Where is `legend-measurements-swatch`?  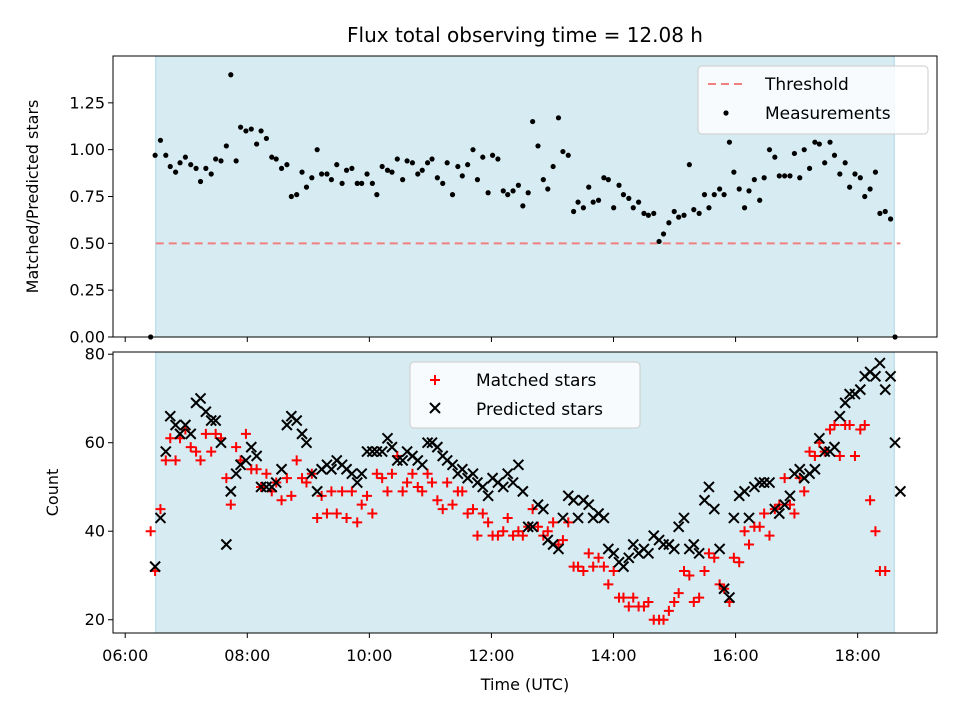 legend-measurements-swatch is located at coordinates (726, 113).